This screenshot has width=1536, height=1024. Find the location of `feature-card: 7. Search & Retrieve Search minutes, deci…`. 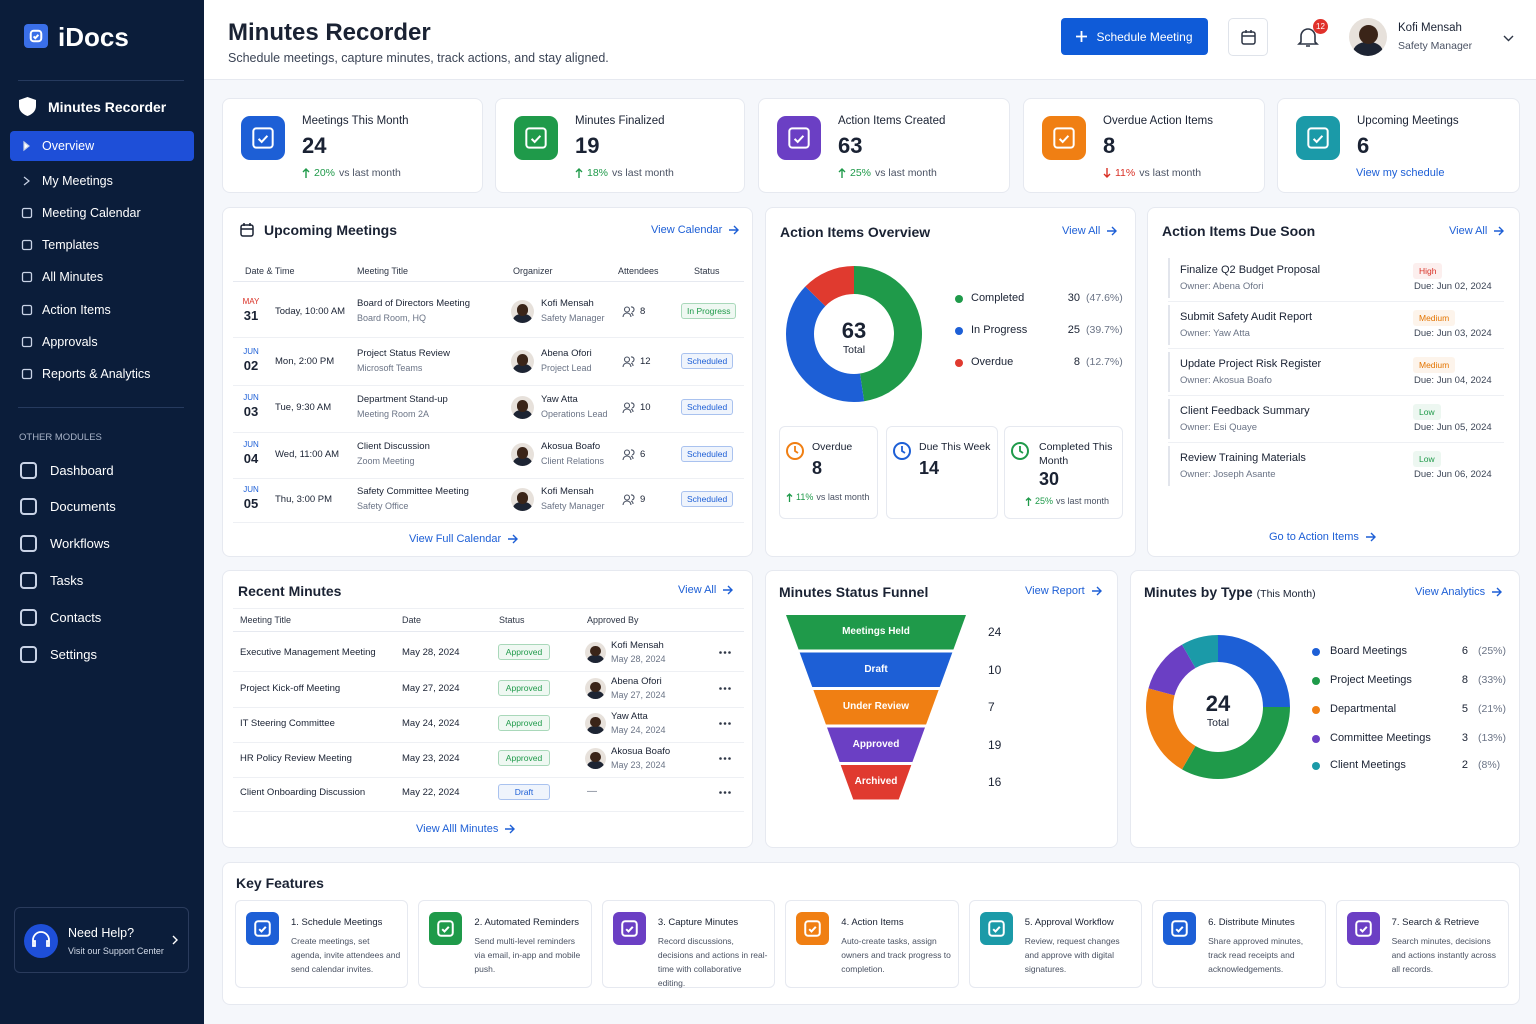

feature-card: 7. Search & Retrieve Search minutes, deci… is located at coordinates (1422, 944).